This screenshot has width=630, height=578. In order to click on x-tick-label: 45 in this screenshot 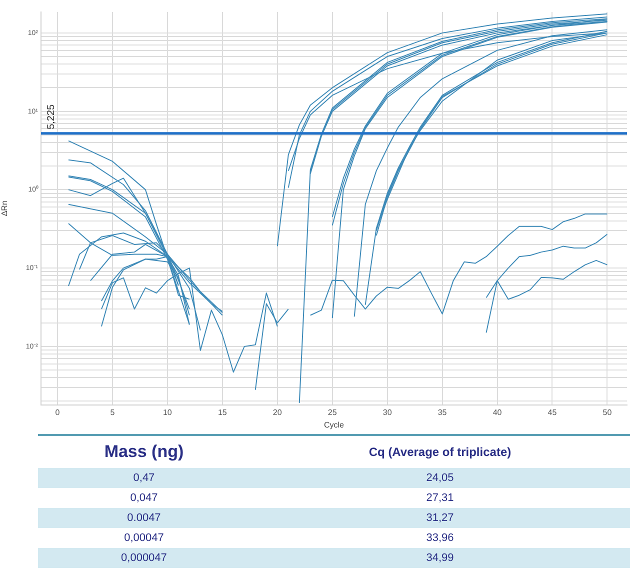, I will do `click(553, 412)`.